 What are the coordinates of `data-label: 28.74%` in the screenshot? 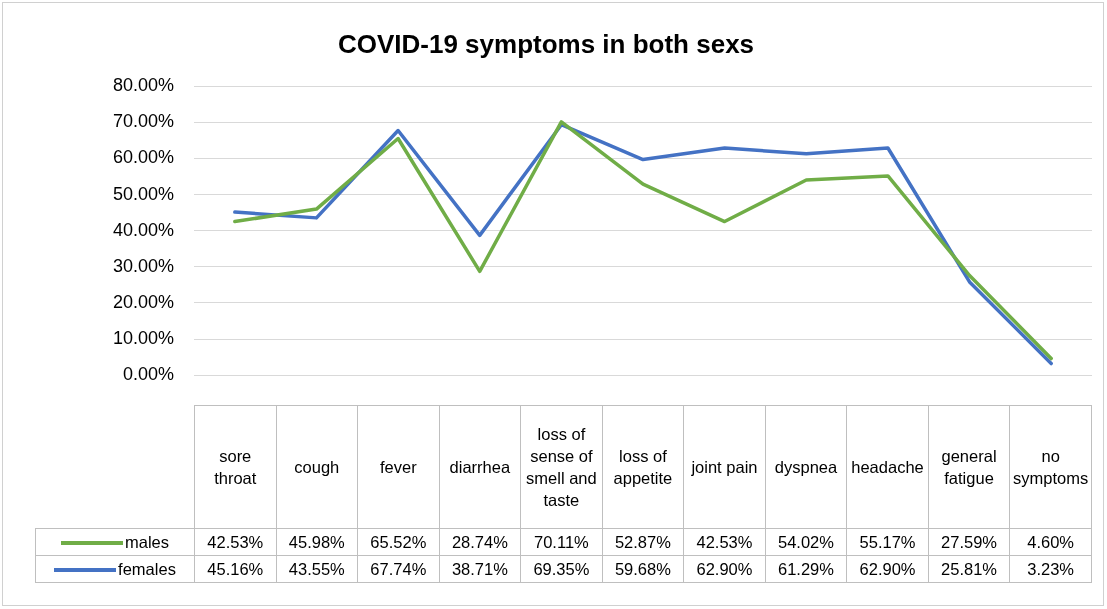 It's located at (480, 542).